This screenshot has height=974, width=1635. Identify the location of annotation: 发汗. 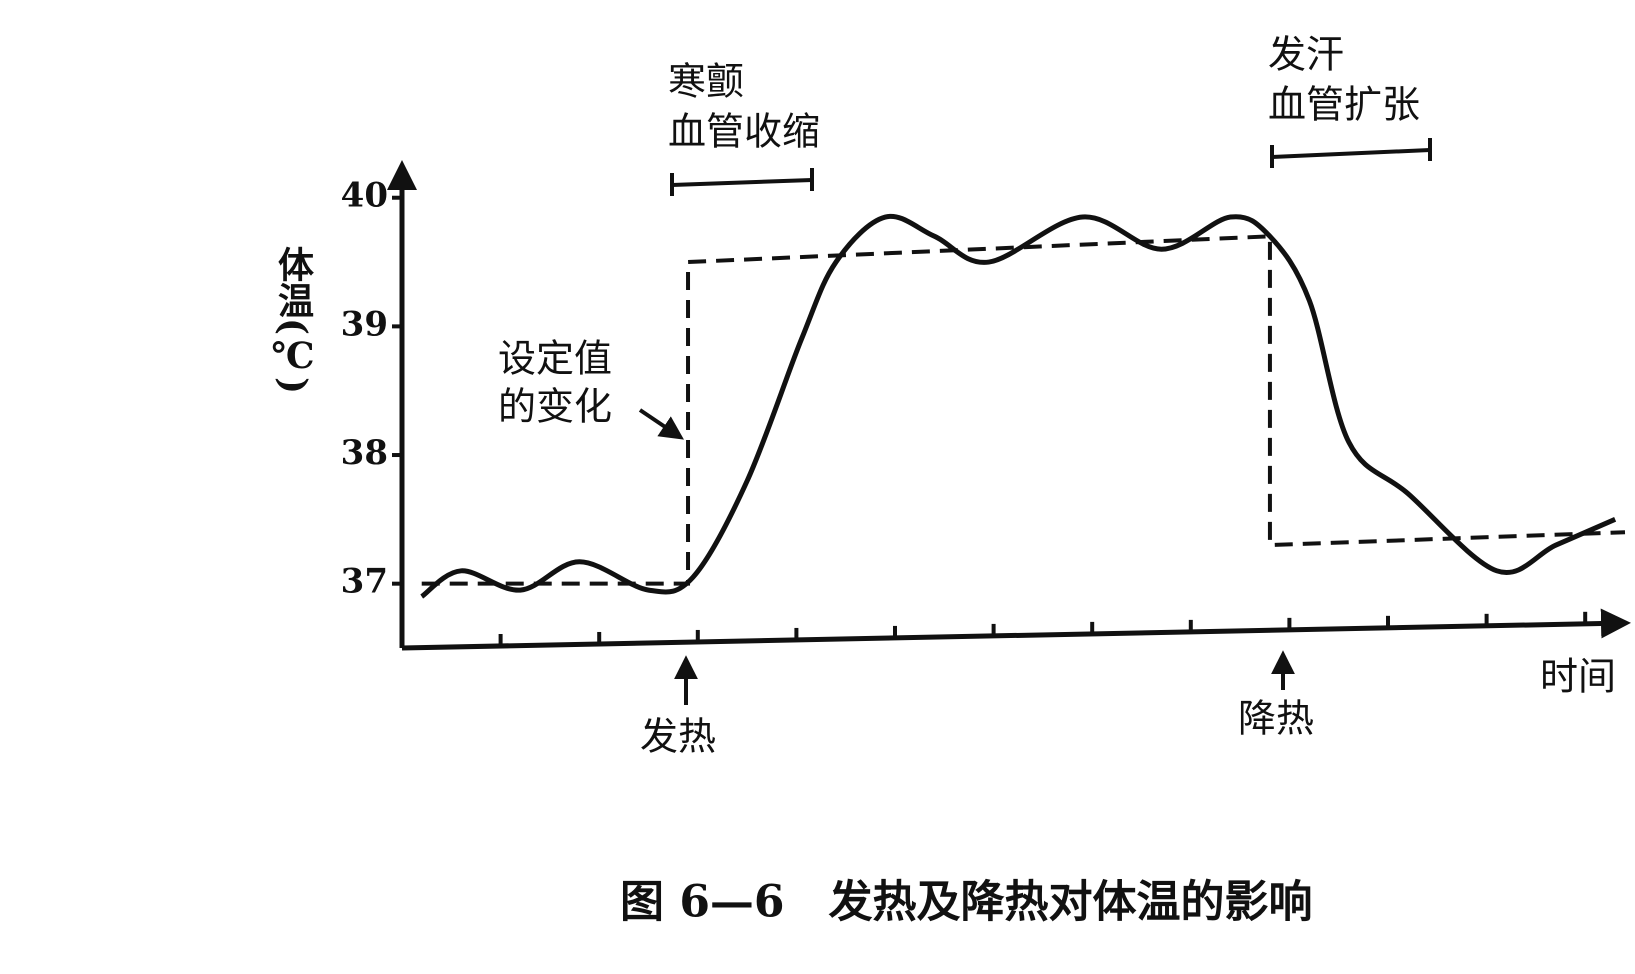
(1306, 55).